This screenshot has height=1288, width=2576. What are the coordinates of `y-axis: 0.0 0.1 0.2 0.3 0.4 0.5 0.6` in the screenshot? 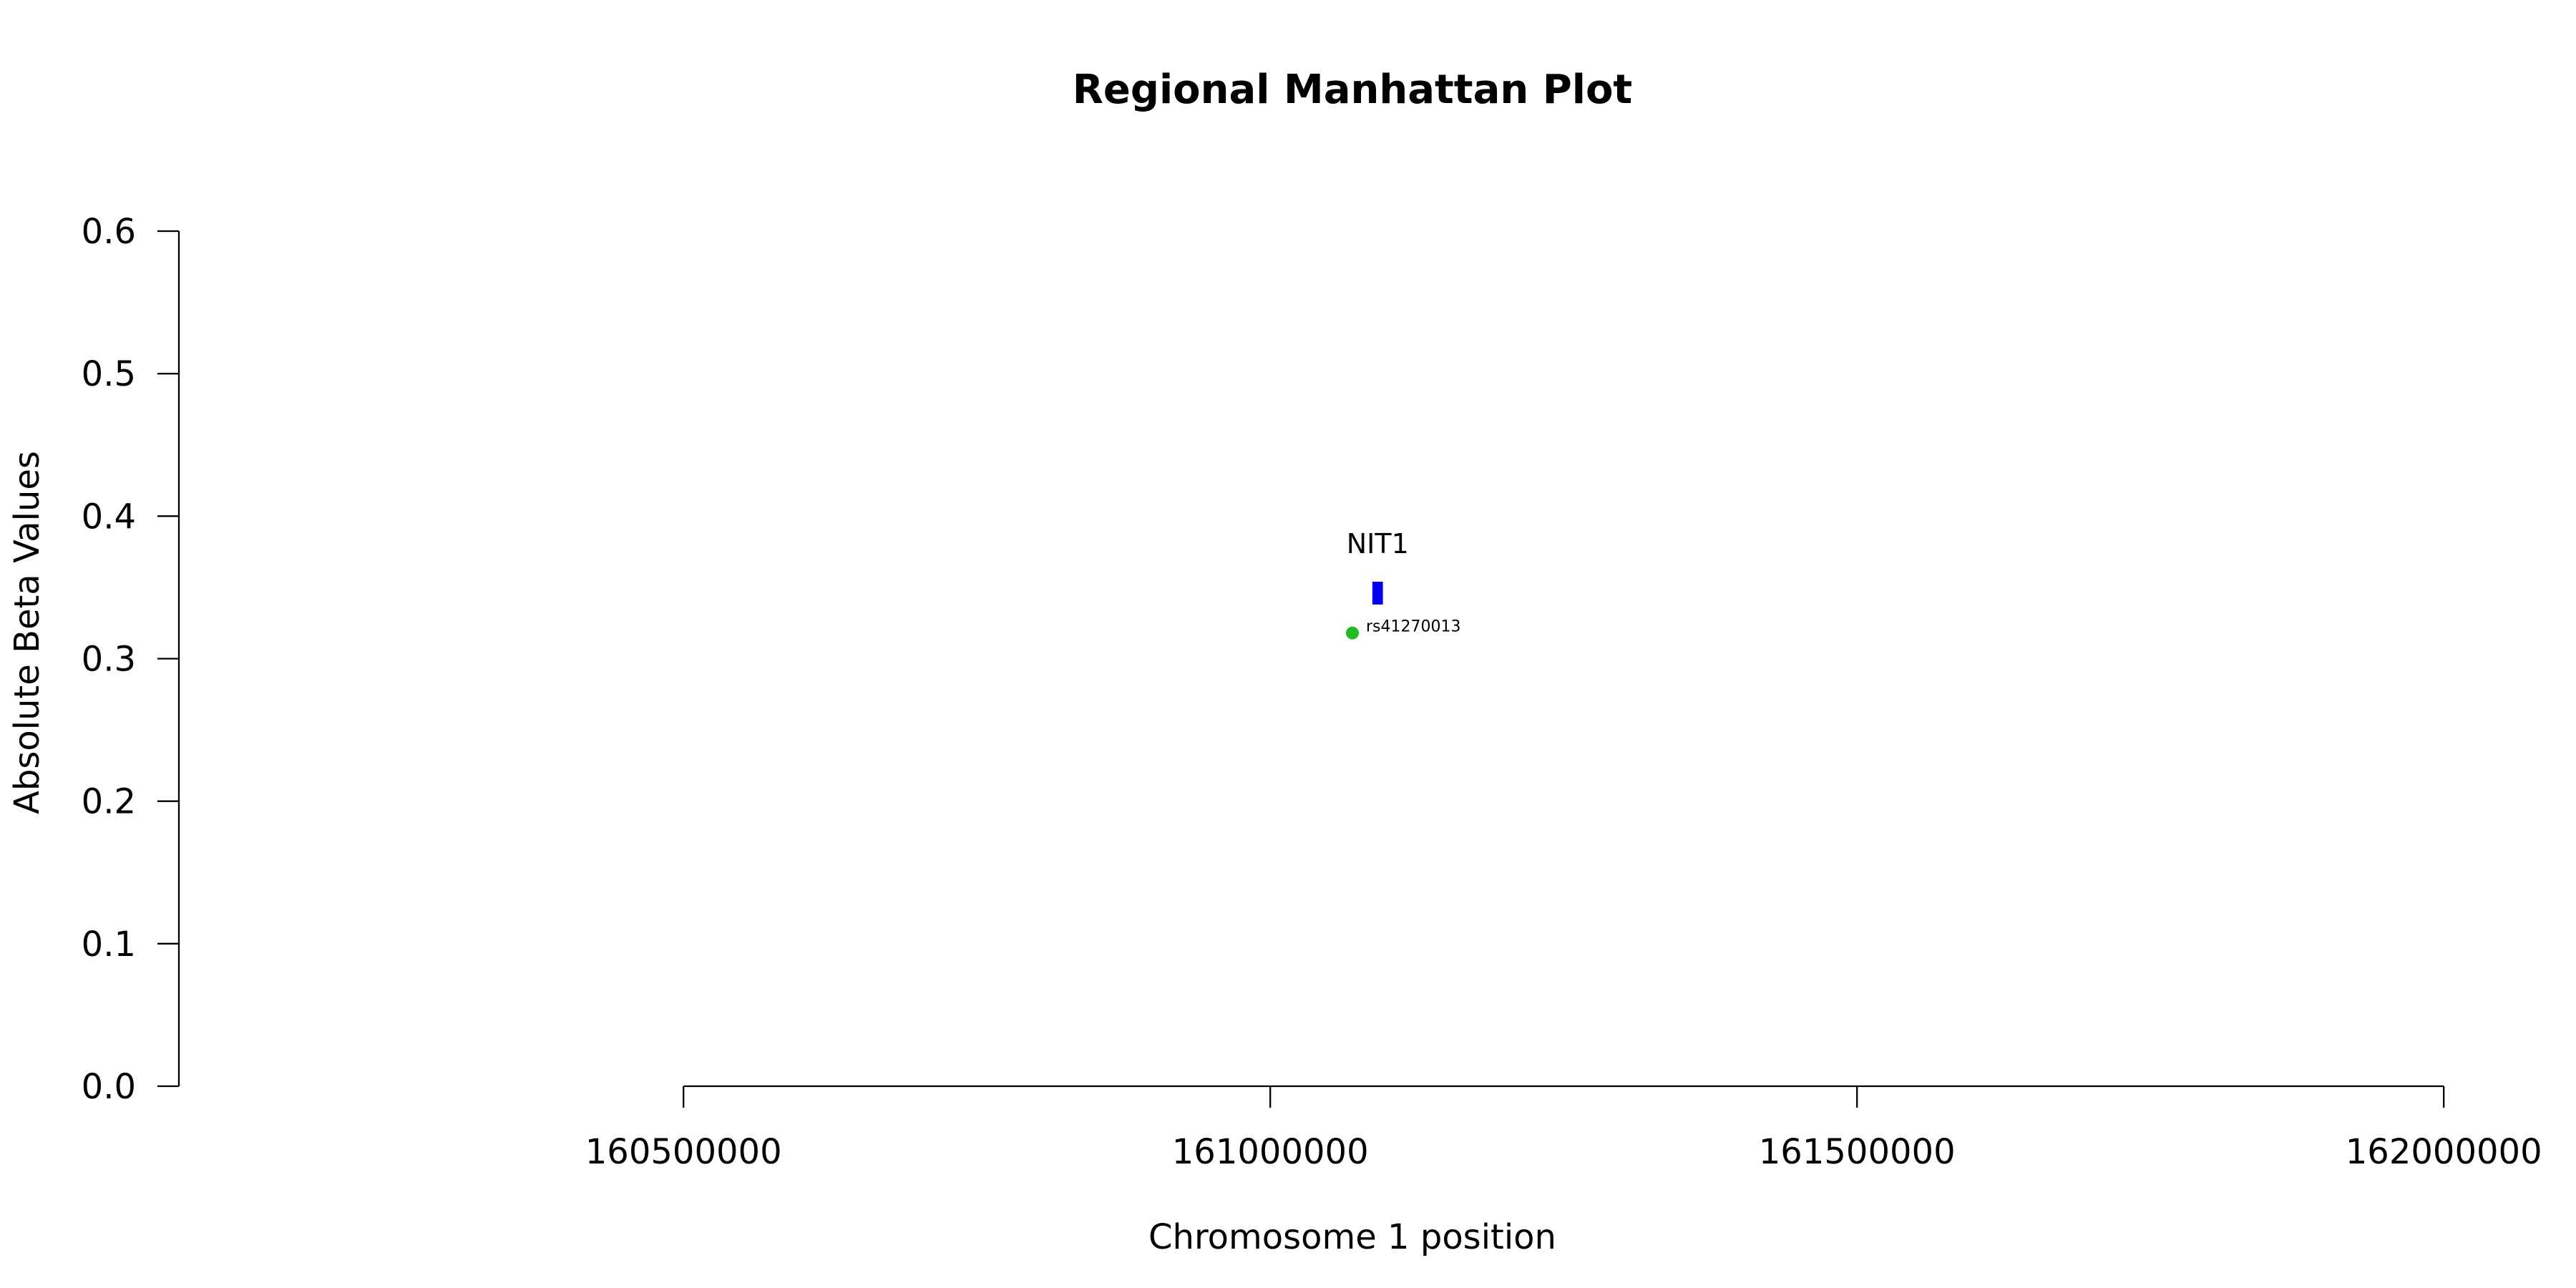 It's located at (131, 659).